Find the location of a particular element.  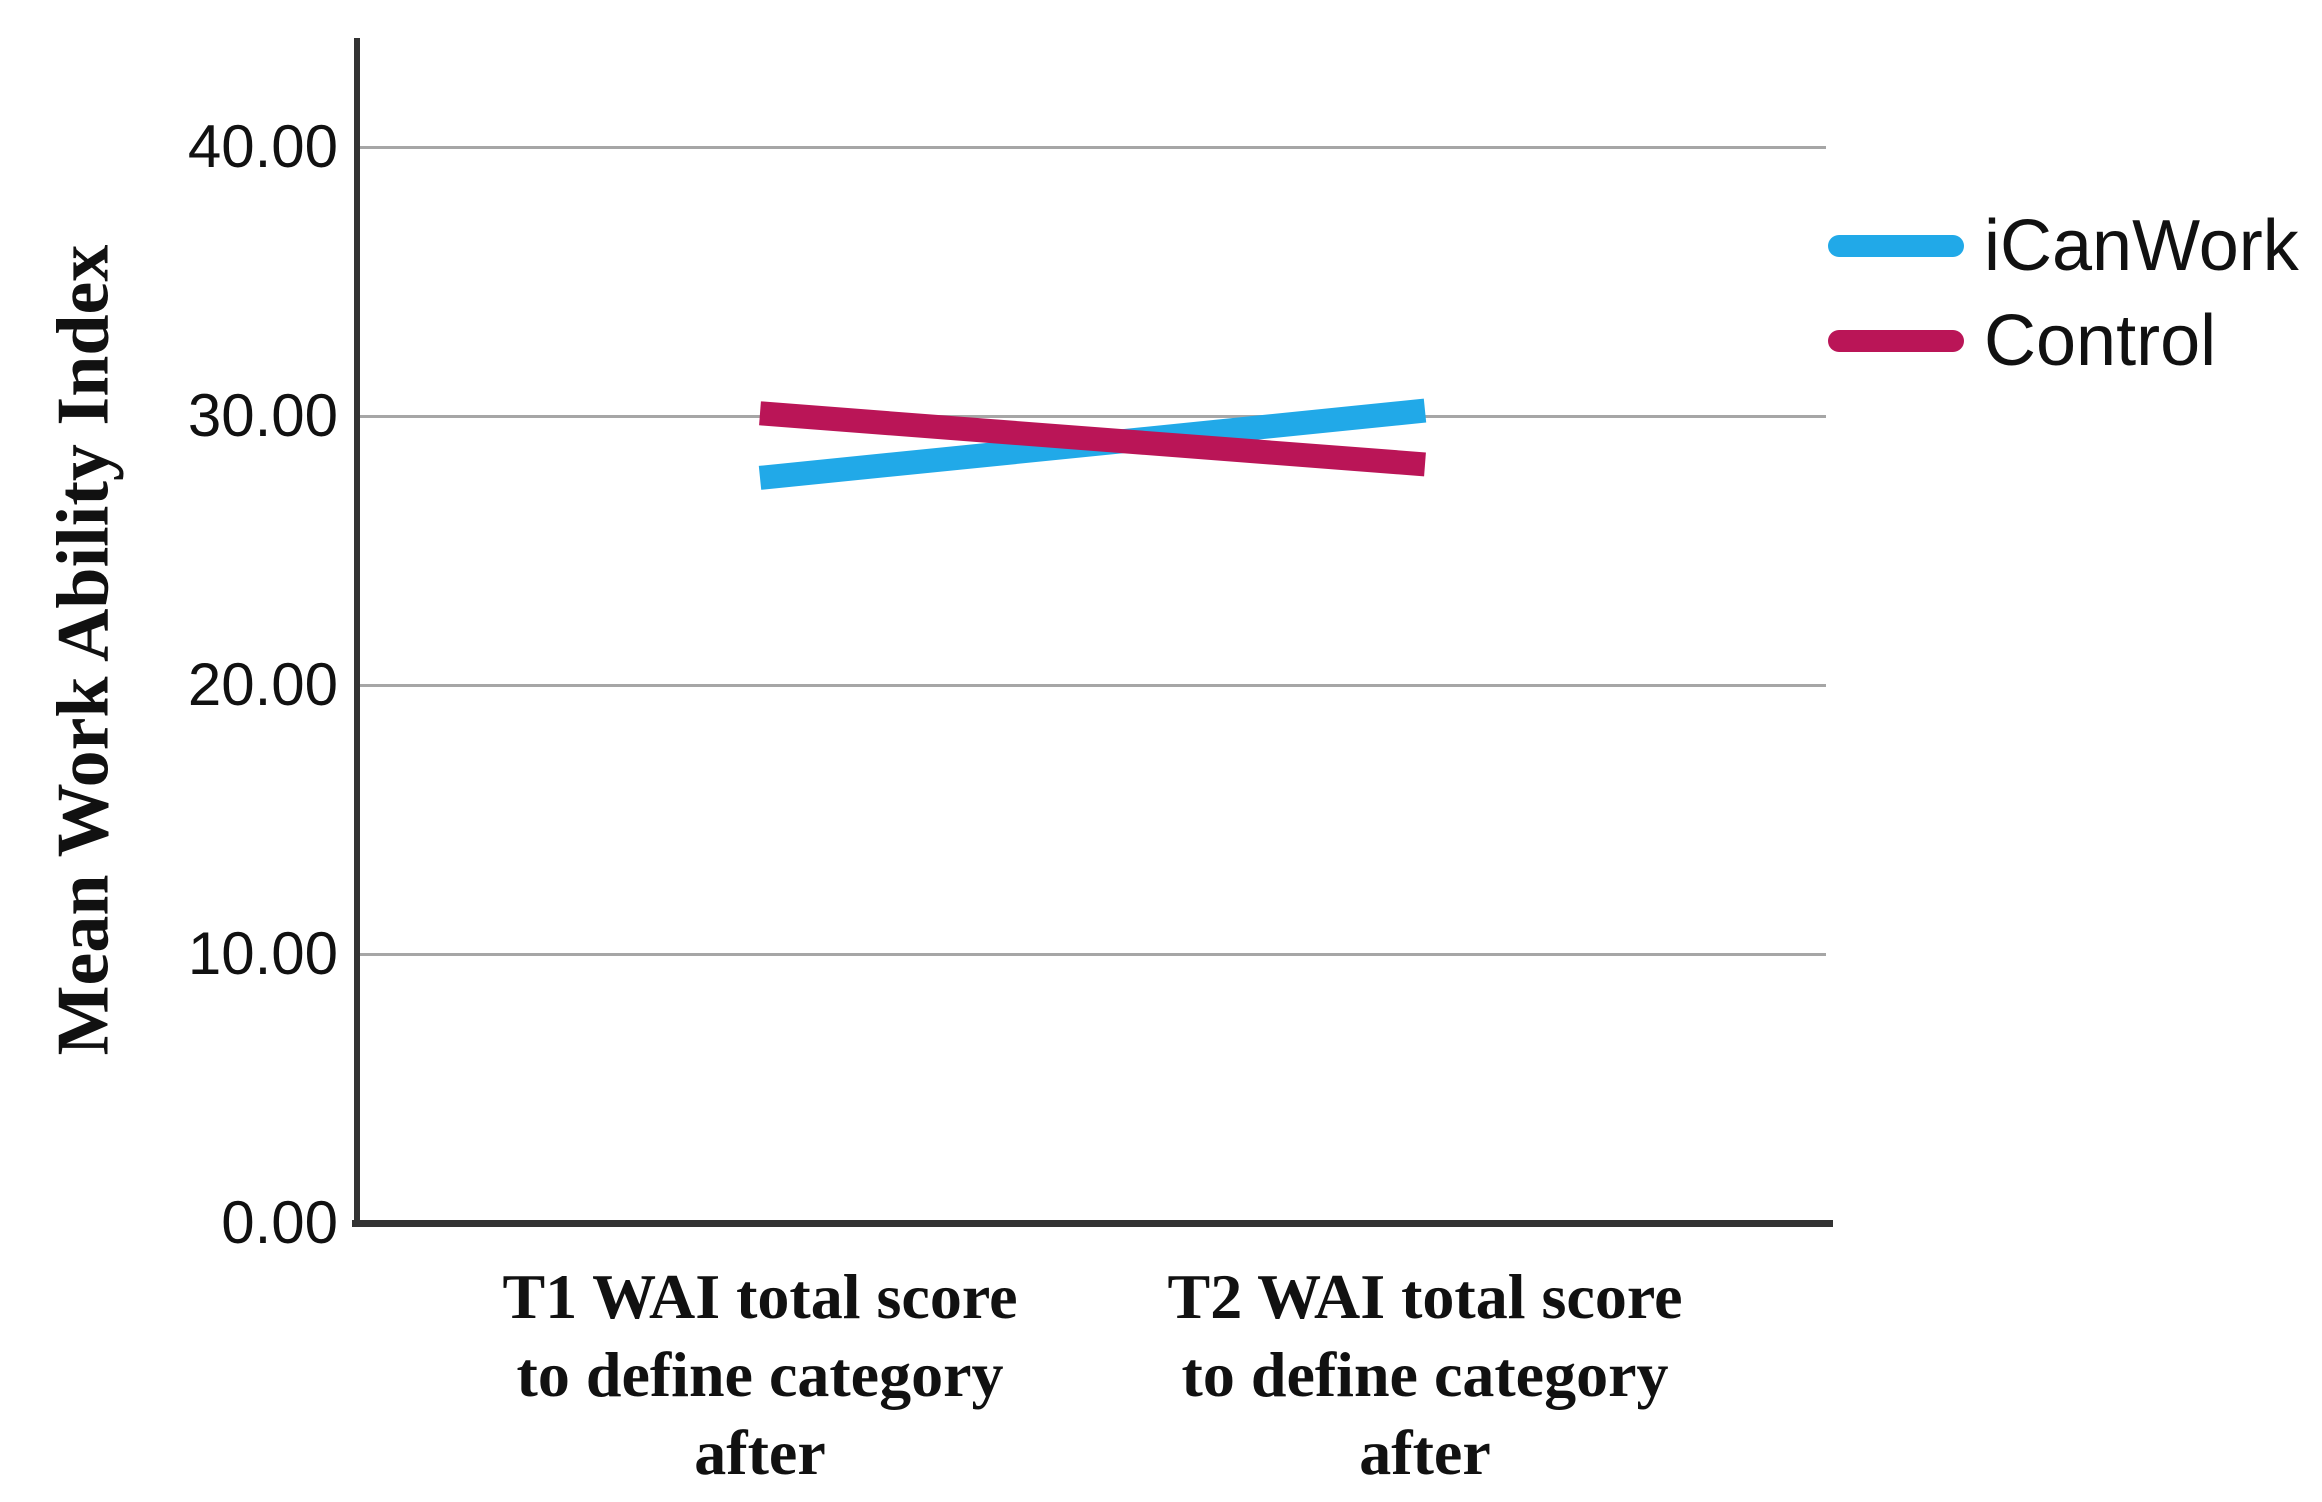

y-tick-label: 0.00 is located at coordinates (279, 1222).